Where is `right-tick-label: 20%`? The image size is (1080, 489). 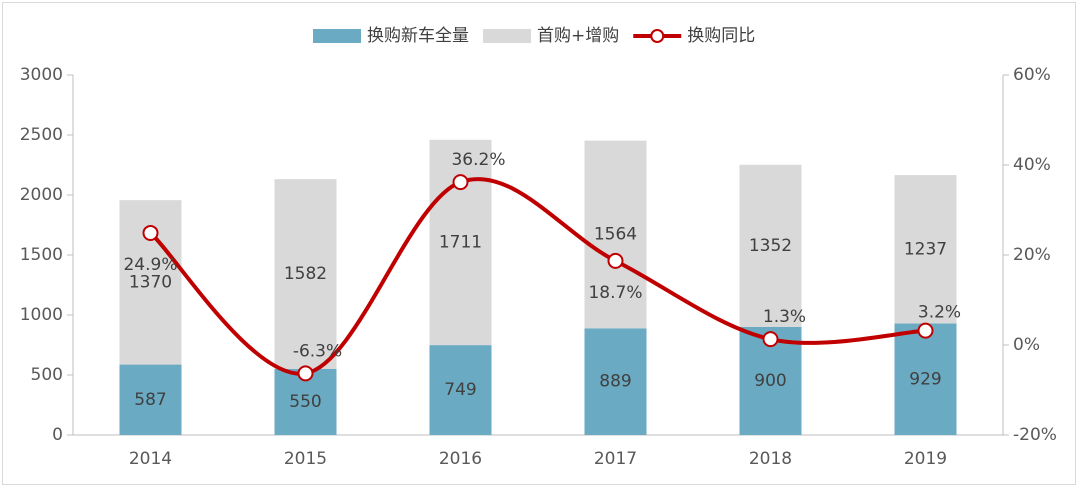
right-tick-label: 20% is located at coordinates (1032, 255).